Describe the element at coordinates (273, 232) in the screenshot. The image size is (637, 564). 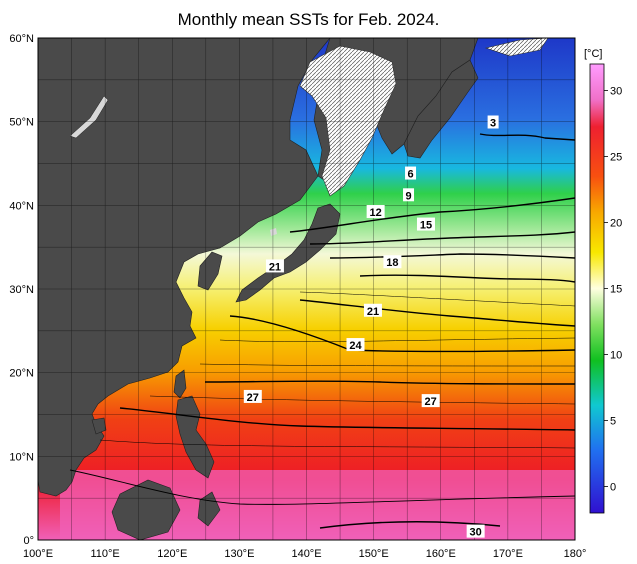
I see `lake-khanka` at that location.